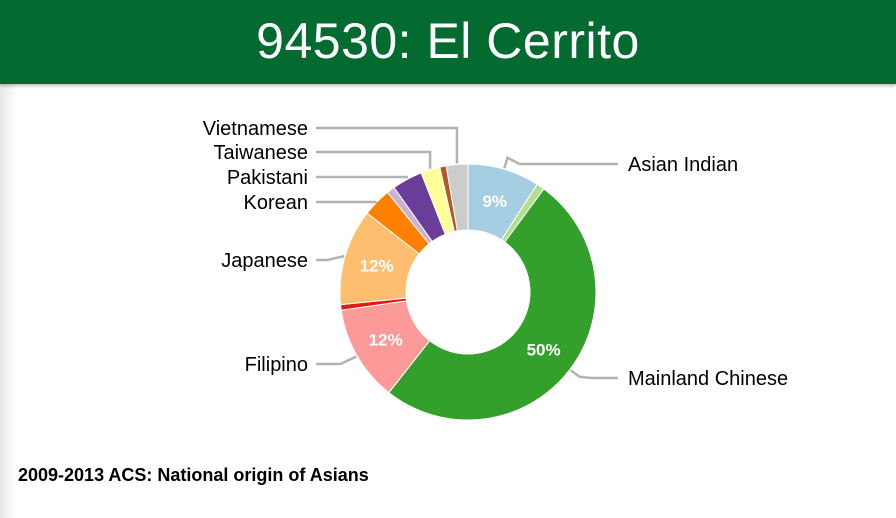 This screenshot has width=896, height=518. What do you see at coordinates (386, 340) in the screenshot?
I see `slice-percent-filipino: 12%` at bounding box center [386, 340].